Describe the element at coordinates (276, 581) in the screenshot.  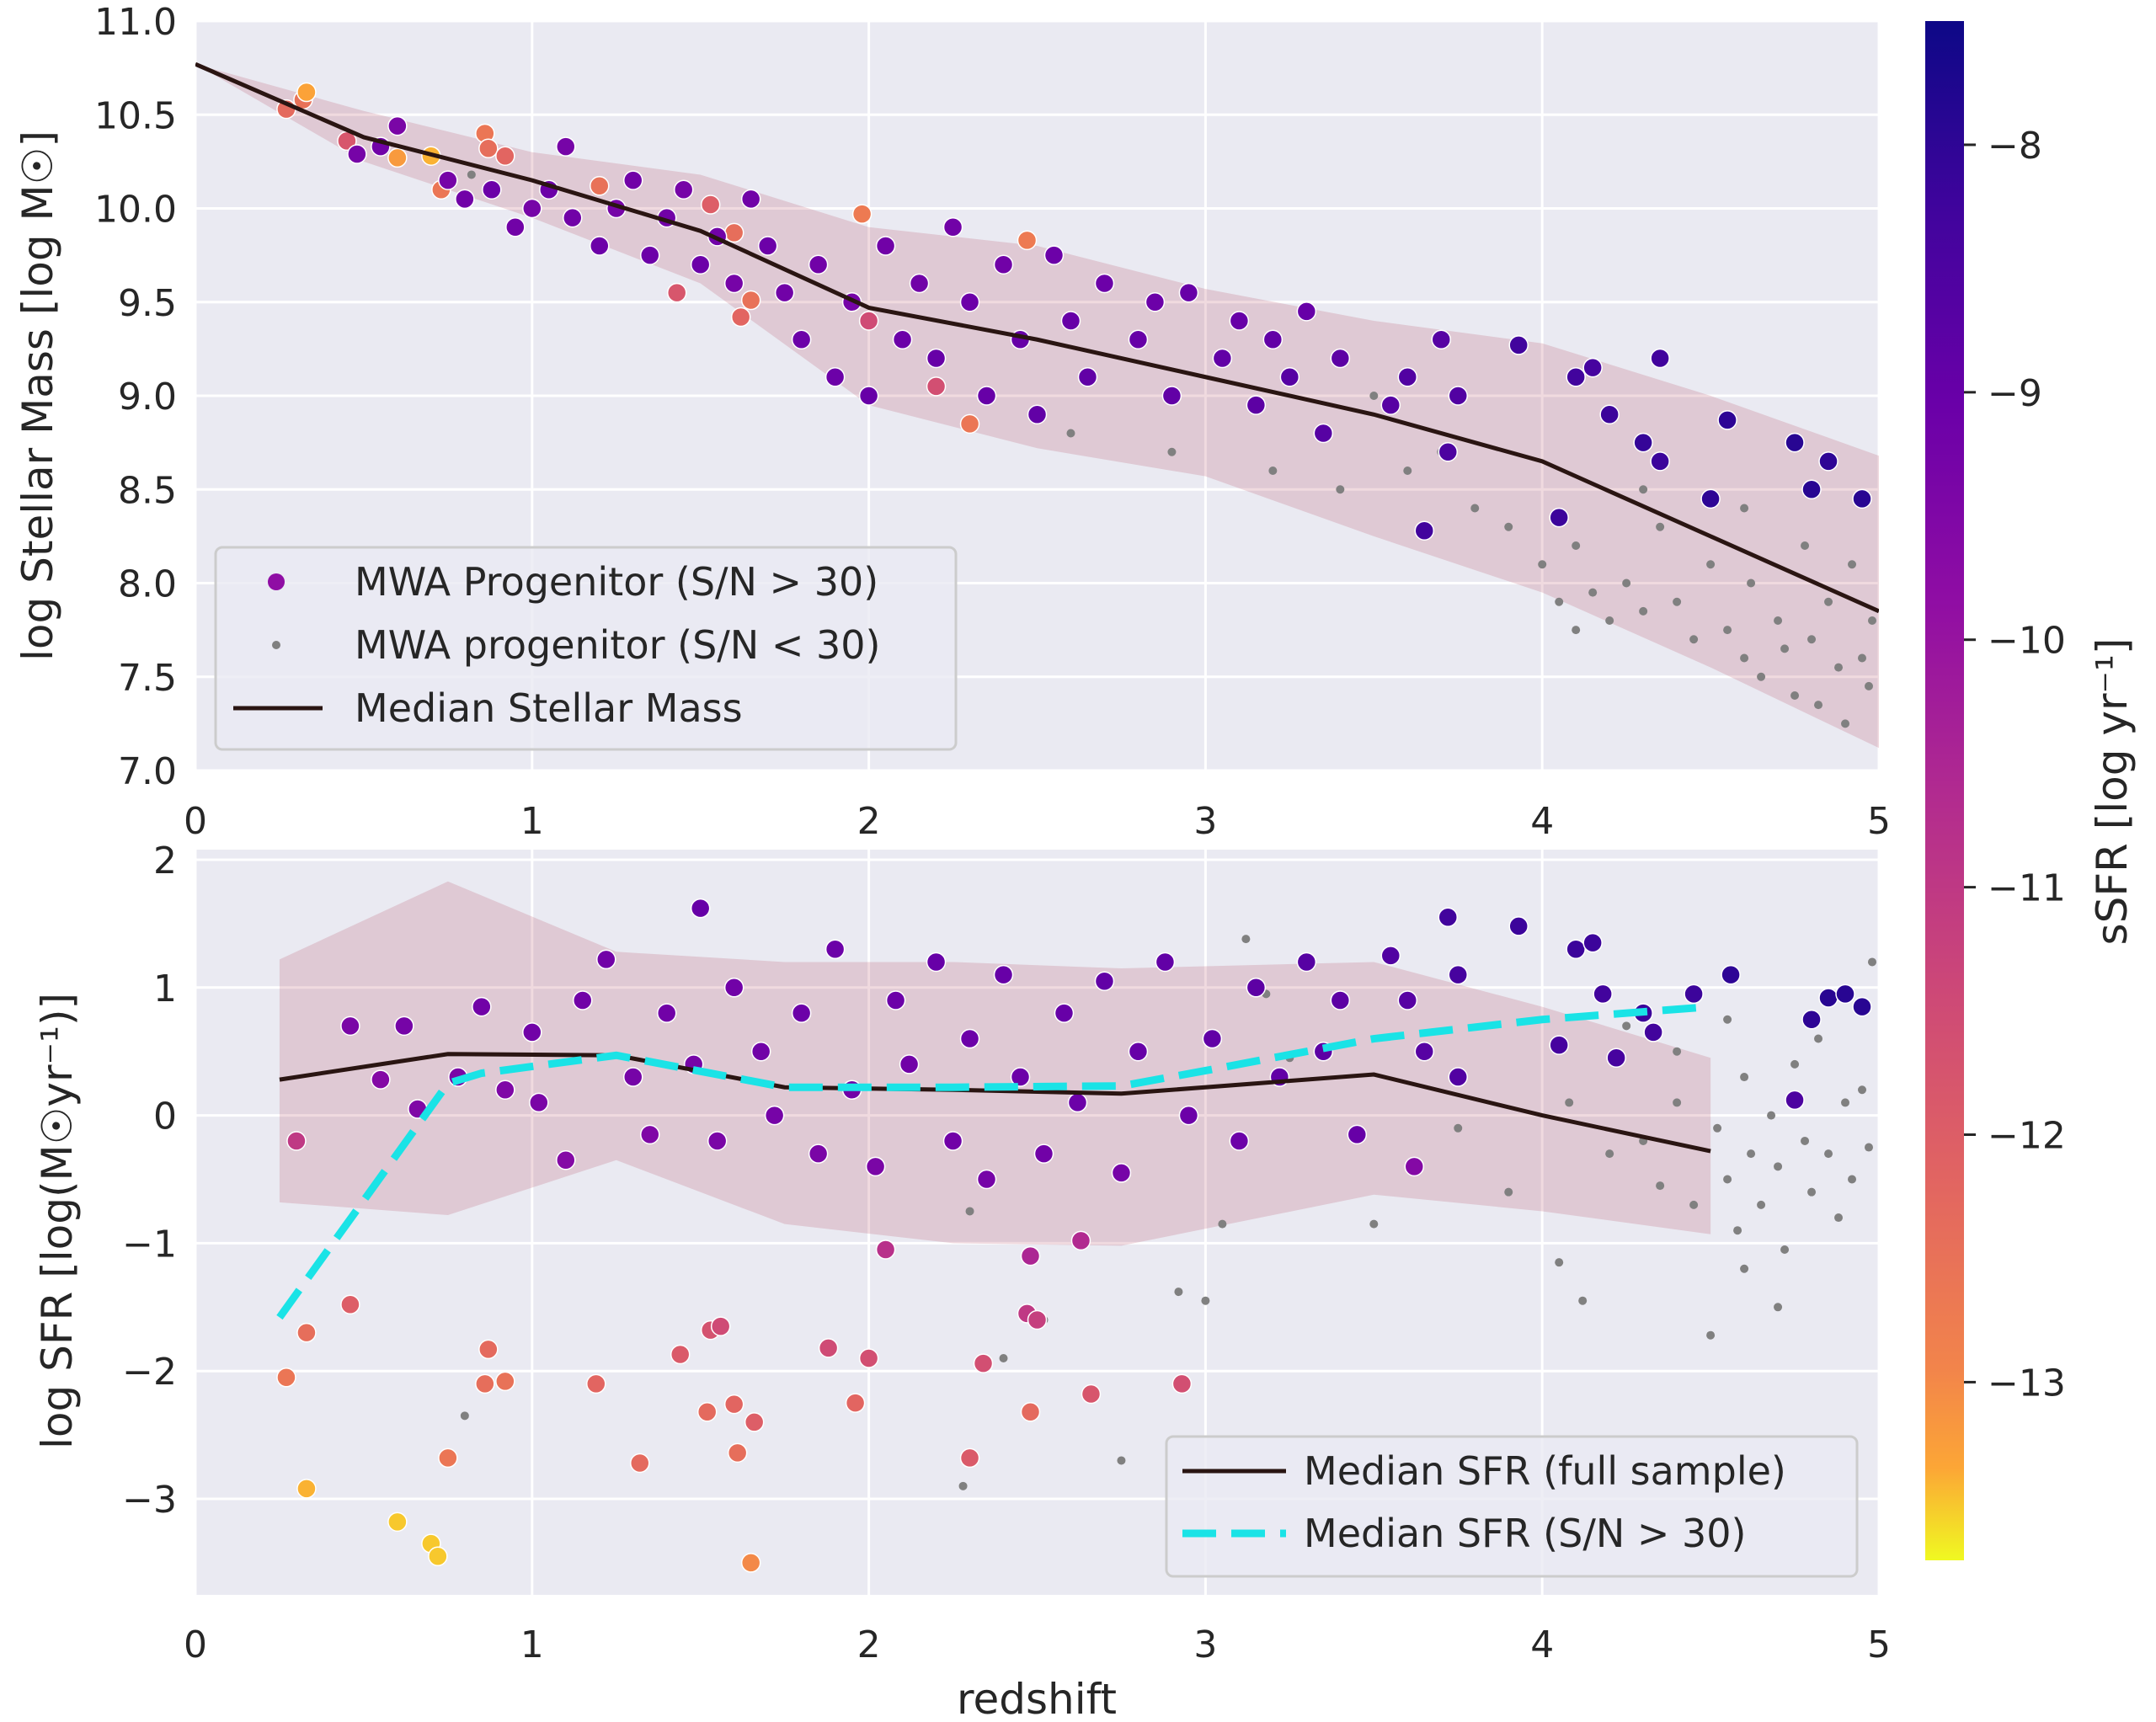
I see `legend-marker-high-sn` at that location.